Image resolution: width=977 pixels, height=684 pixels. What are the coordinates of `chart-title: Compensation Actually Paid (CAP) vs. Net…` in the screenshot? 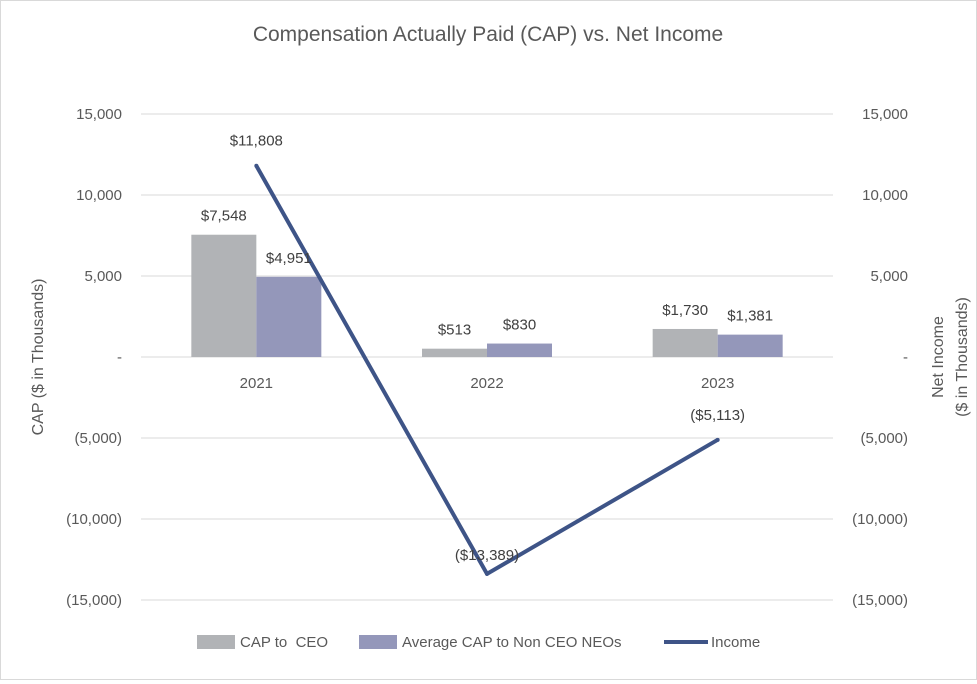 It's located at (488, 34).